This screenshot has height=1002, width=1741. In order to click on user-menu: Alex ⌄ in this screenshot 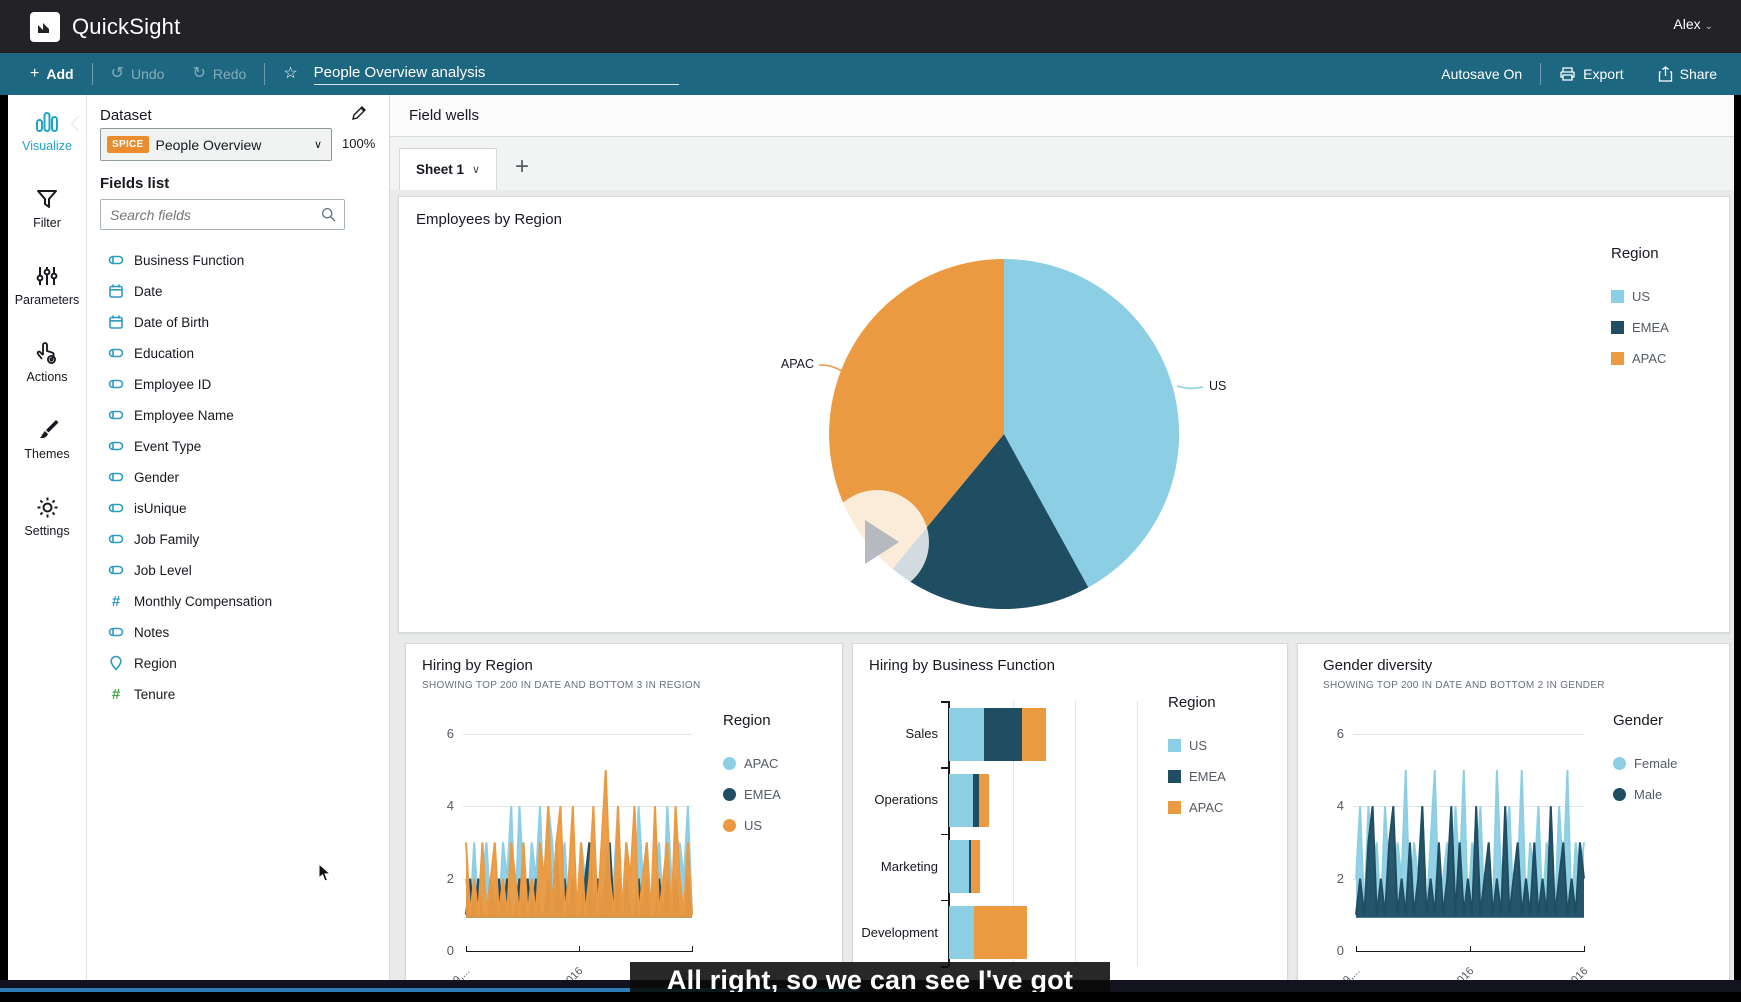, I will do `click(1693, 24)`.